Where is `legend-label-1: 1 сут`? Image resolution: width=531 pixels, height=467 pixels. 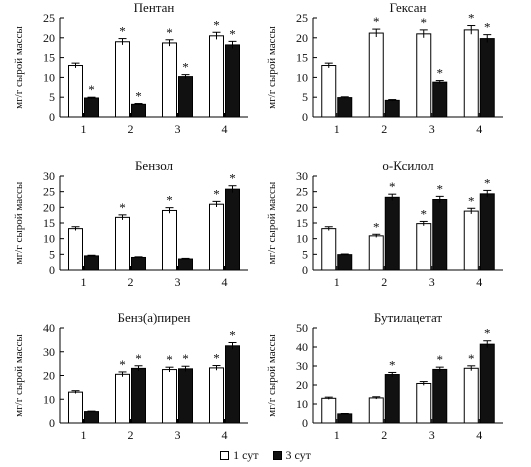
legend-label-1: 1 сут is located at coordinates (246, 454).